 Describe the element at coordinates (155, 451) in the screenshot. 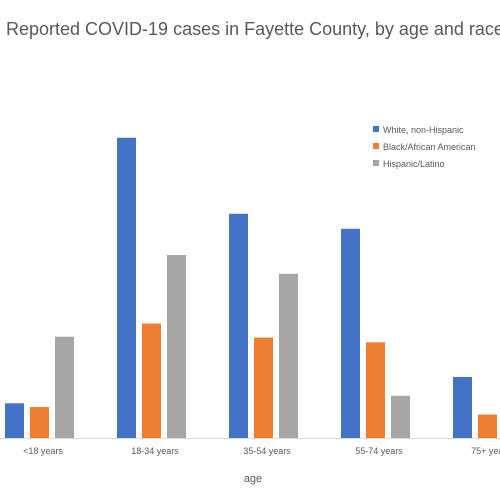

I see `x-tick-label: 18-34 years` at that location.